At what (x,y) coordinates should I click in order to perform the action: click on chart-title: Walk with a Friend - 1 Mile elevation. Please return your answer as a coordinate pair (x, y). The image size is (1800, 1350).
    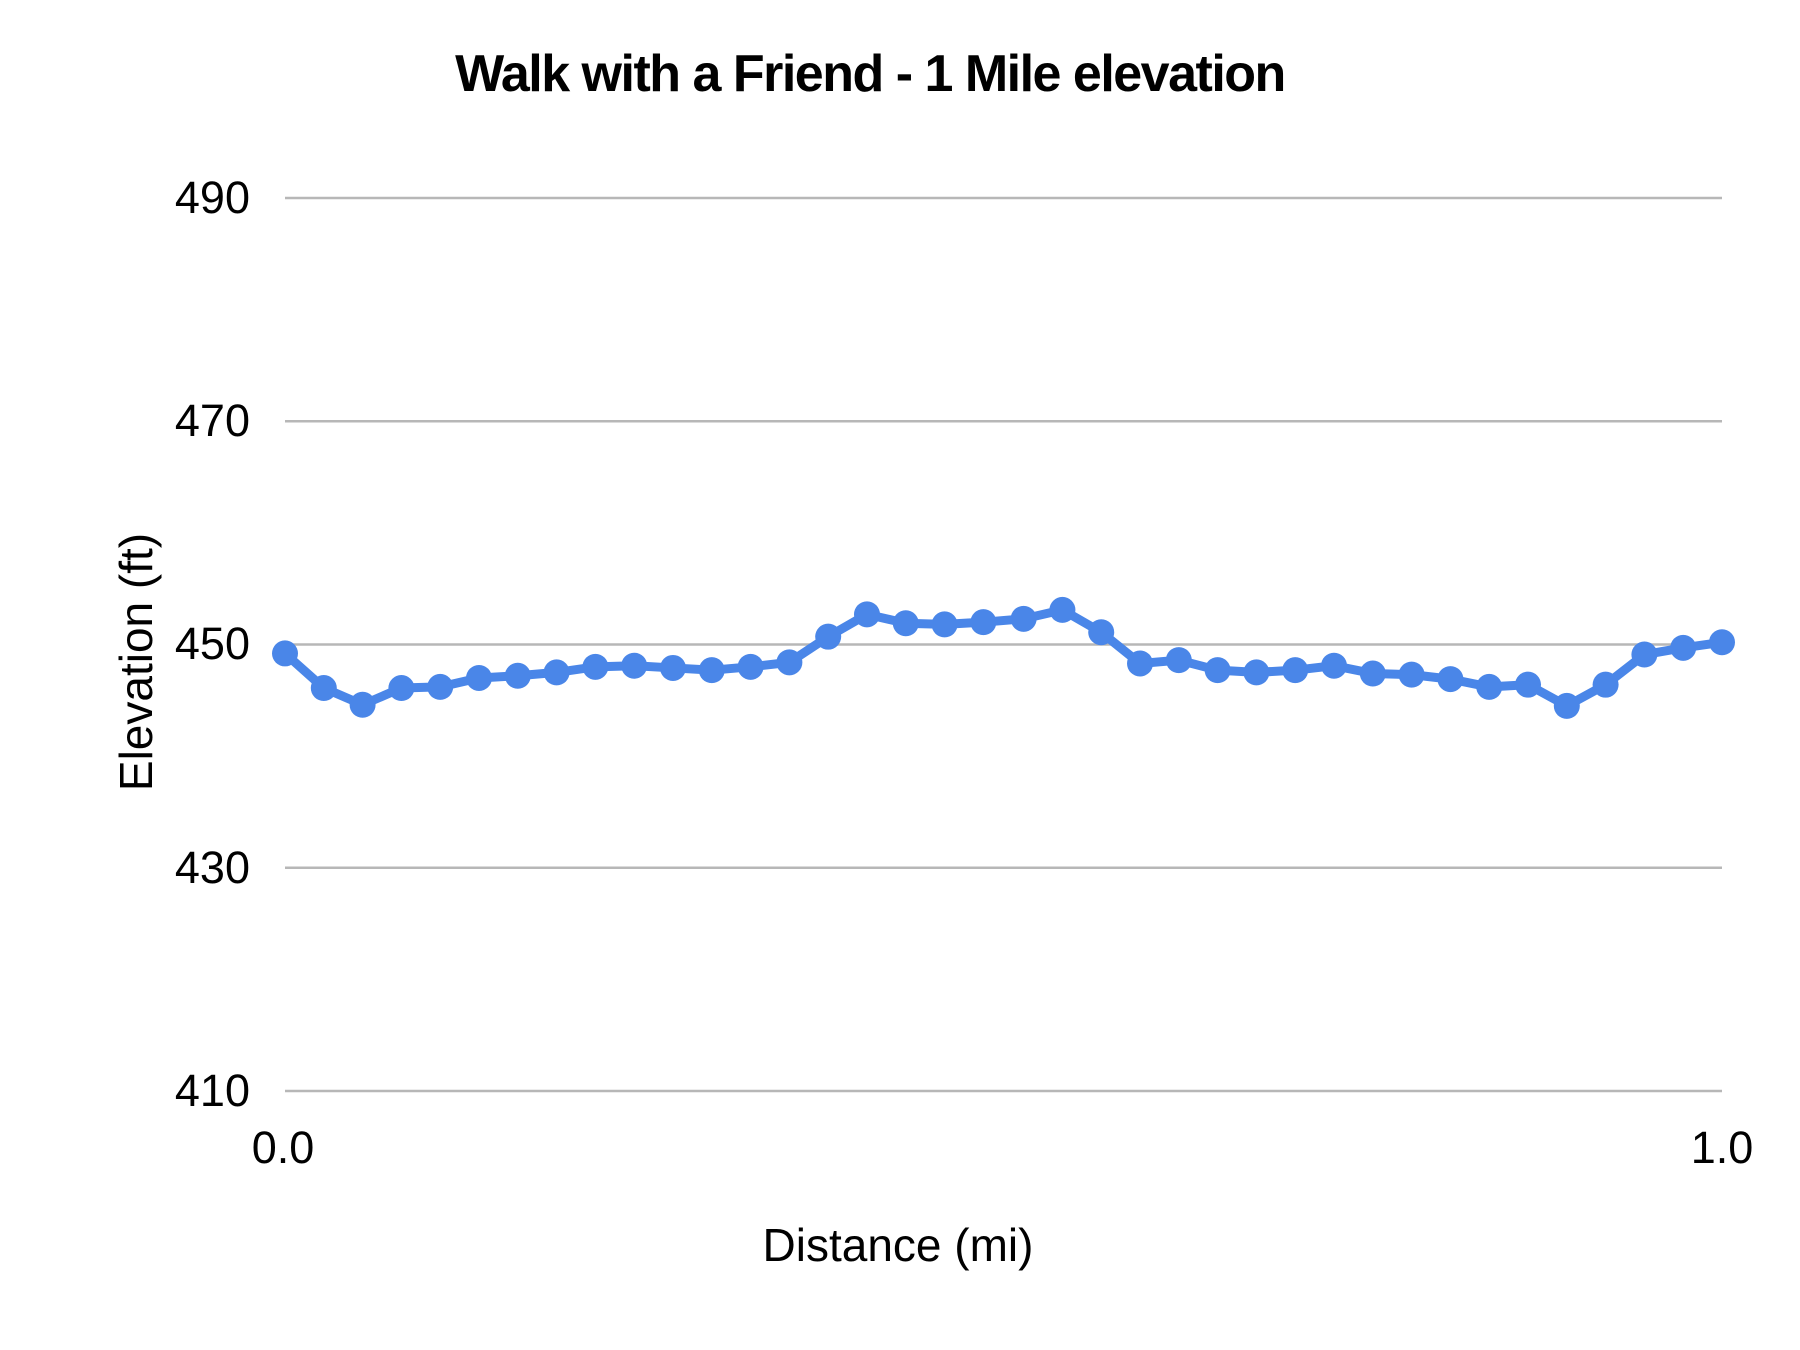
    Looking at the image, I should click on (870, 74).